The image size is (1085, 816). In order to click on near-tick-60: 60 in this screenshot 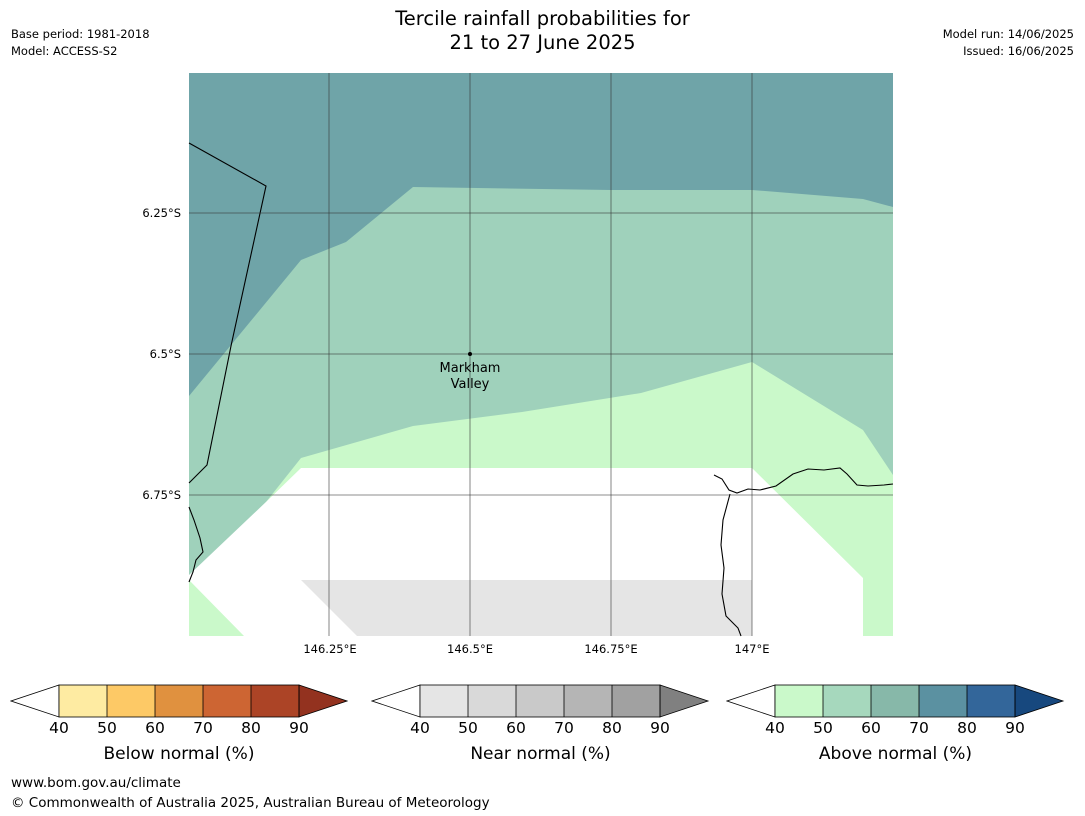, I will do `click(516, 728)`.